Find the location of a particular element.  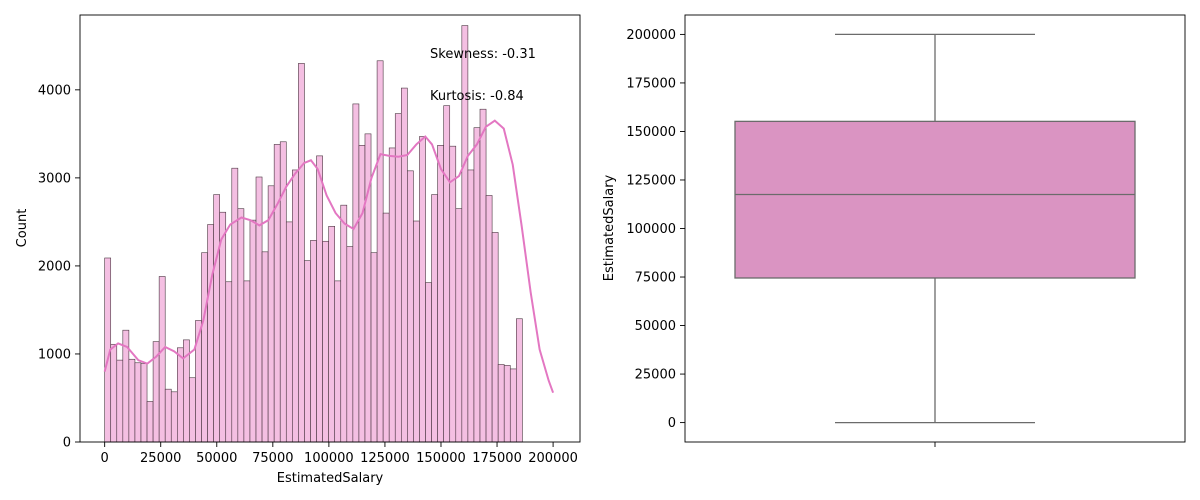

histogram-x-tick-label: 25000 is located at coordinates (160, 458).